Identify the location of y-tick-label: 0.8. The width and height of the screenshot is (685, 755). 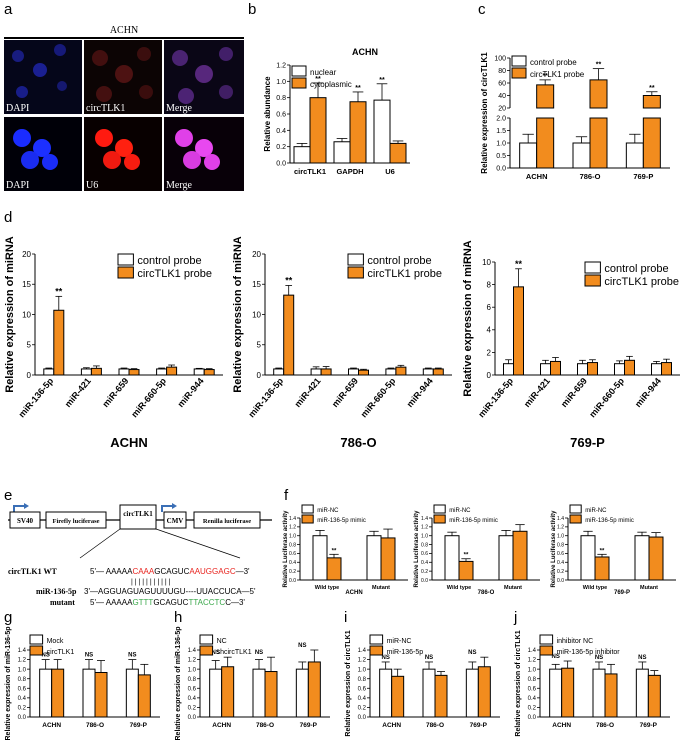
(532, 680).